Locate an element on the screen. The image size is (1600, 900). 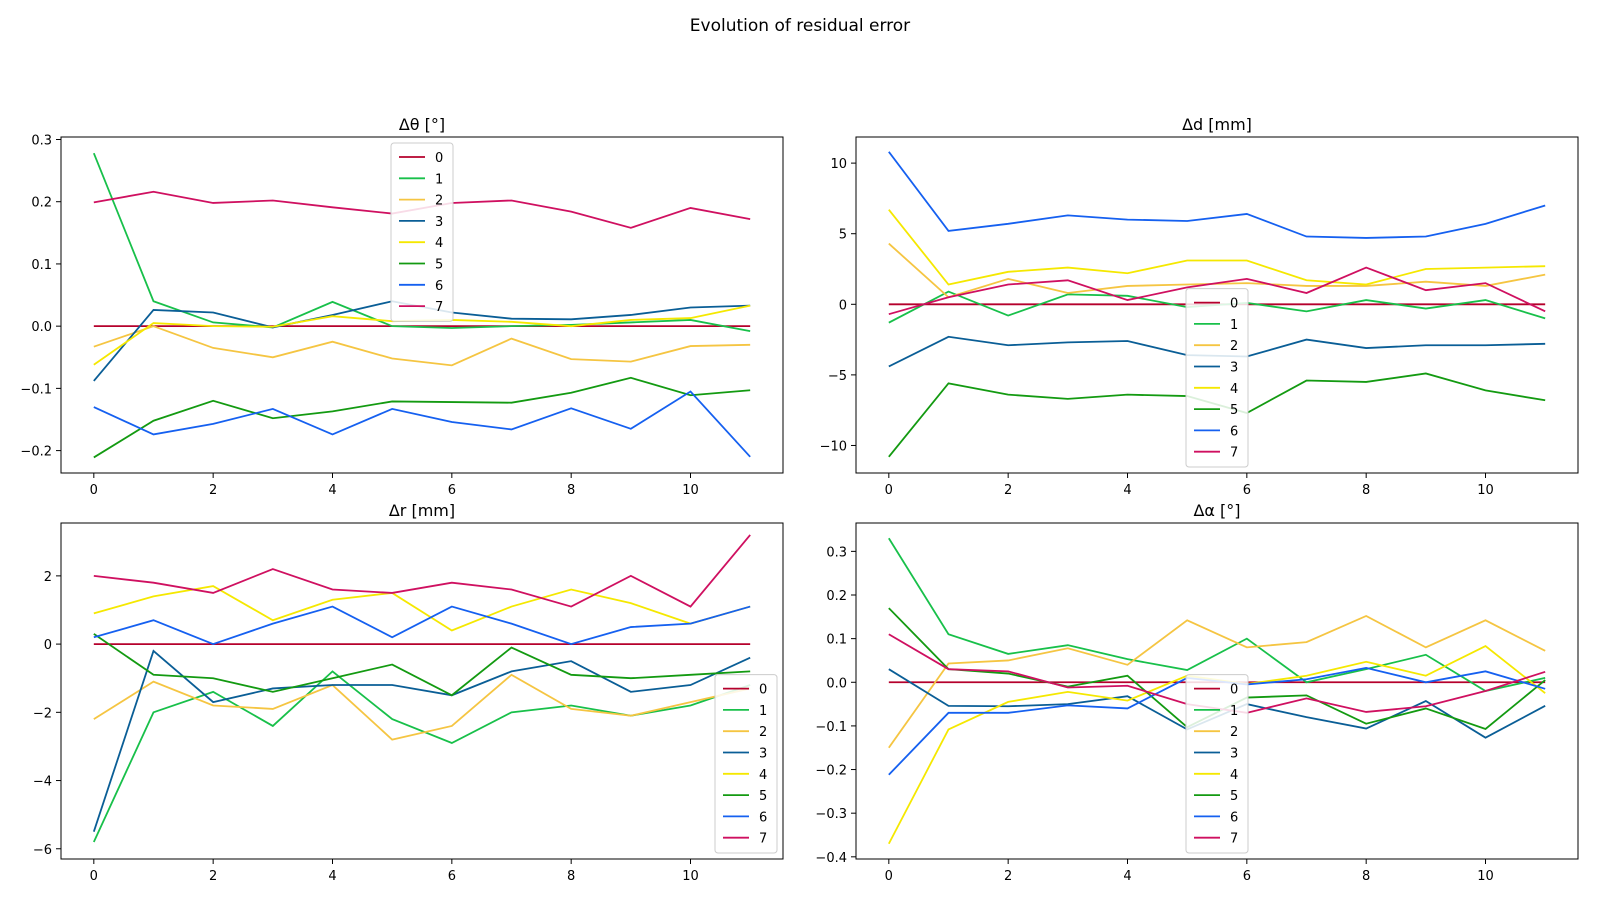
y-tick-label: −6 is located at coordinates (42, 850).